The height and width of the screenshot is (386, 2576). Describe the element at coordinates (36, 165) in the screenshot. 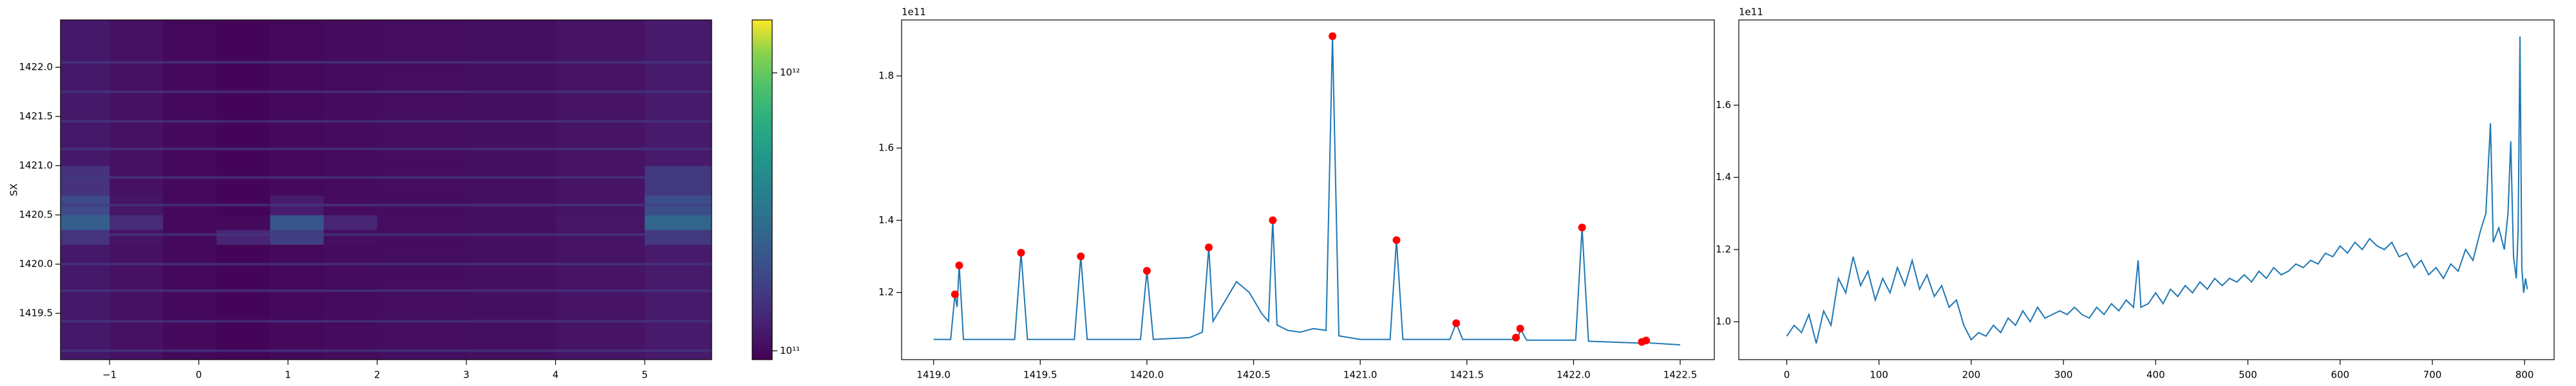

I see `y-tick-label: 1421.0` at that location.